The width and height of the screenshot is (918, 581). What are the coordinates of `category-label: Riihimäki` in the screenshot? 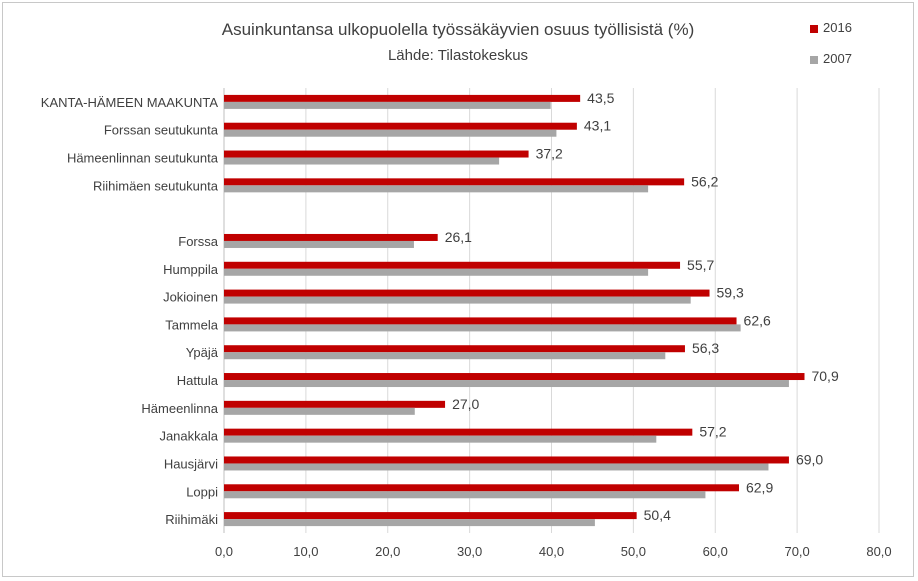 It's located at (191, 519).